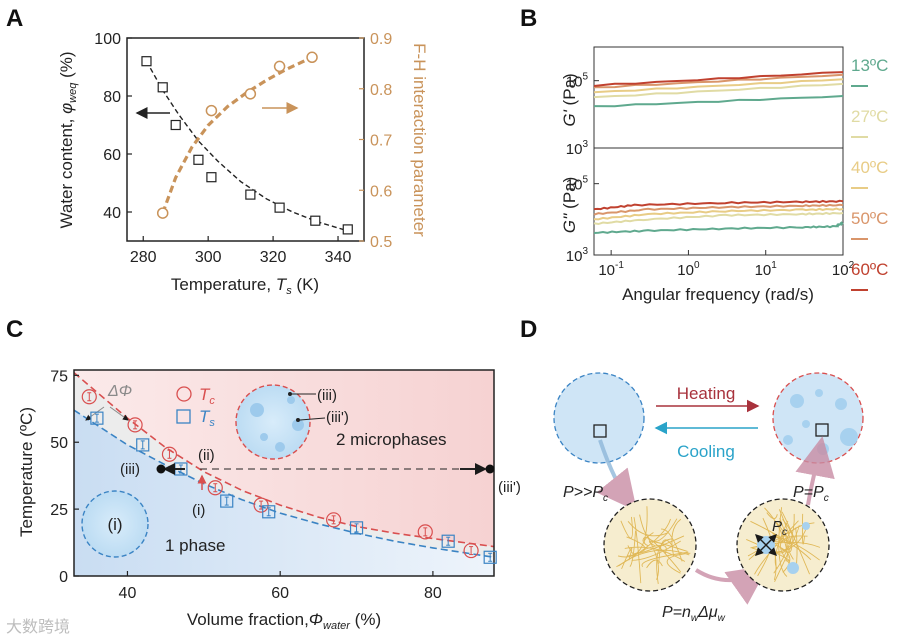  What do you see at coordinates (112, 155) in the screenshot?
I see `y-left-tick-label: 60` at bounding box center [112, 155].